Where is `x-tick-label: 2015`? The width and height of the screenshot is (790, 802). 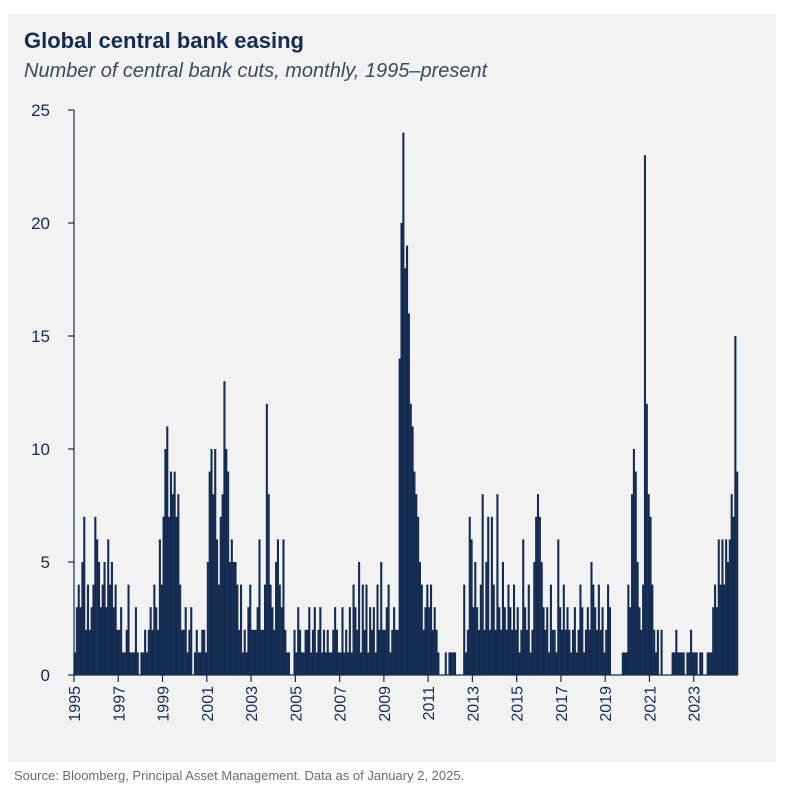 x-tick-label: 2015 is located at coordinates (518, 704).